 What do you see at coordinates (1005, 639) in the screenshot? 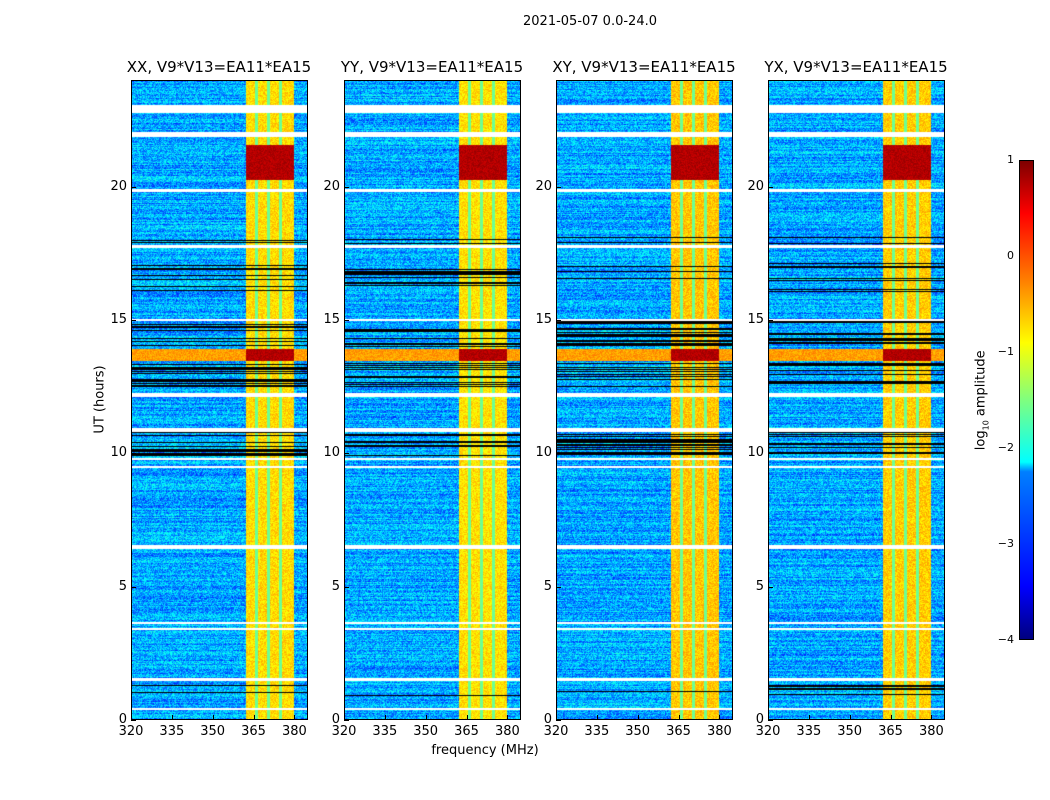
I see `colorbar-tick-label: −4` at bounding box center [1005, 639].